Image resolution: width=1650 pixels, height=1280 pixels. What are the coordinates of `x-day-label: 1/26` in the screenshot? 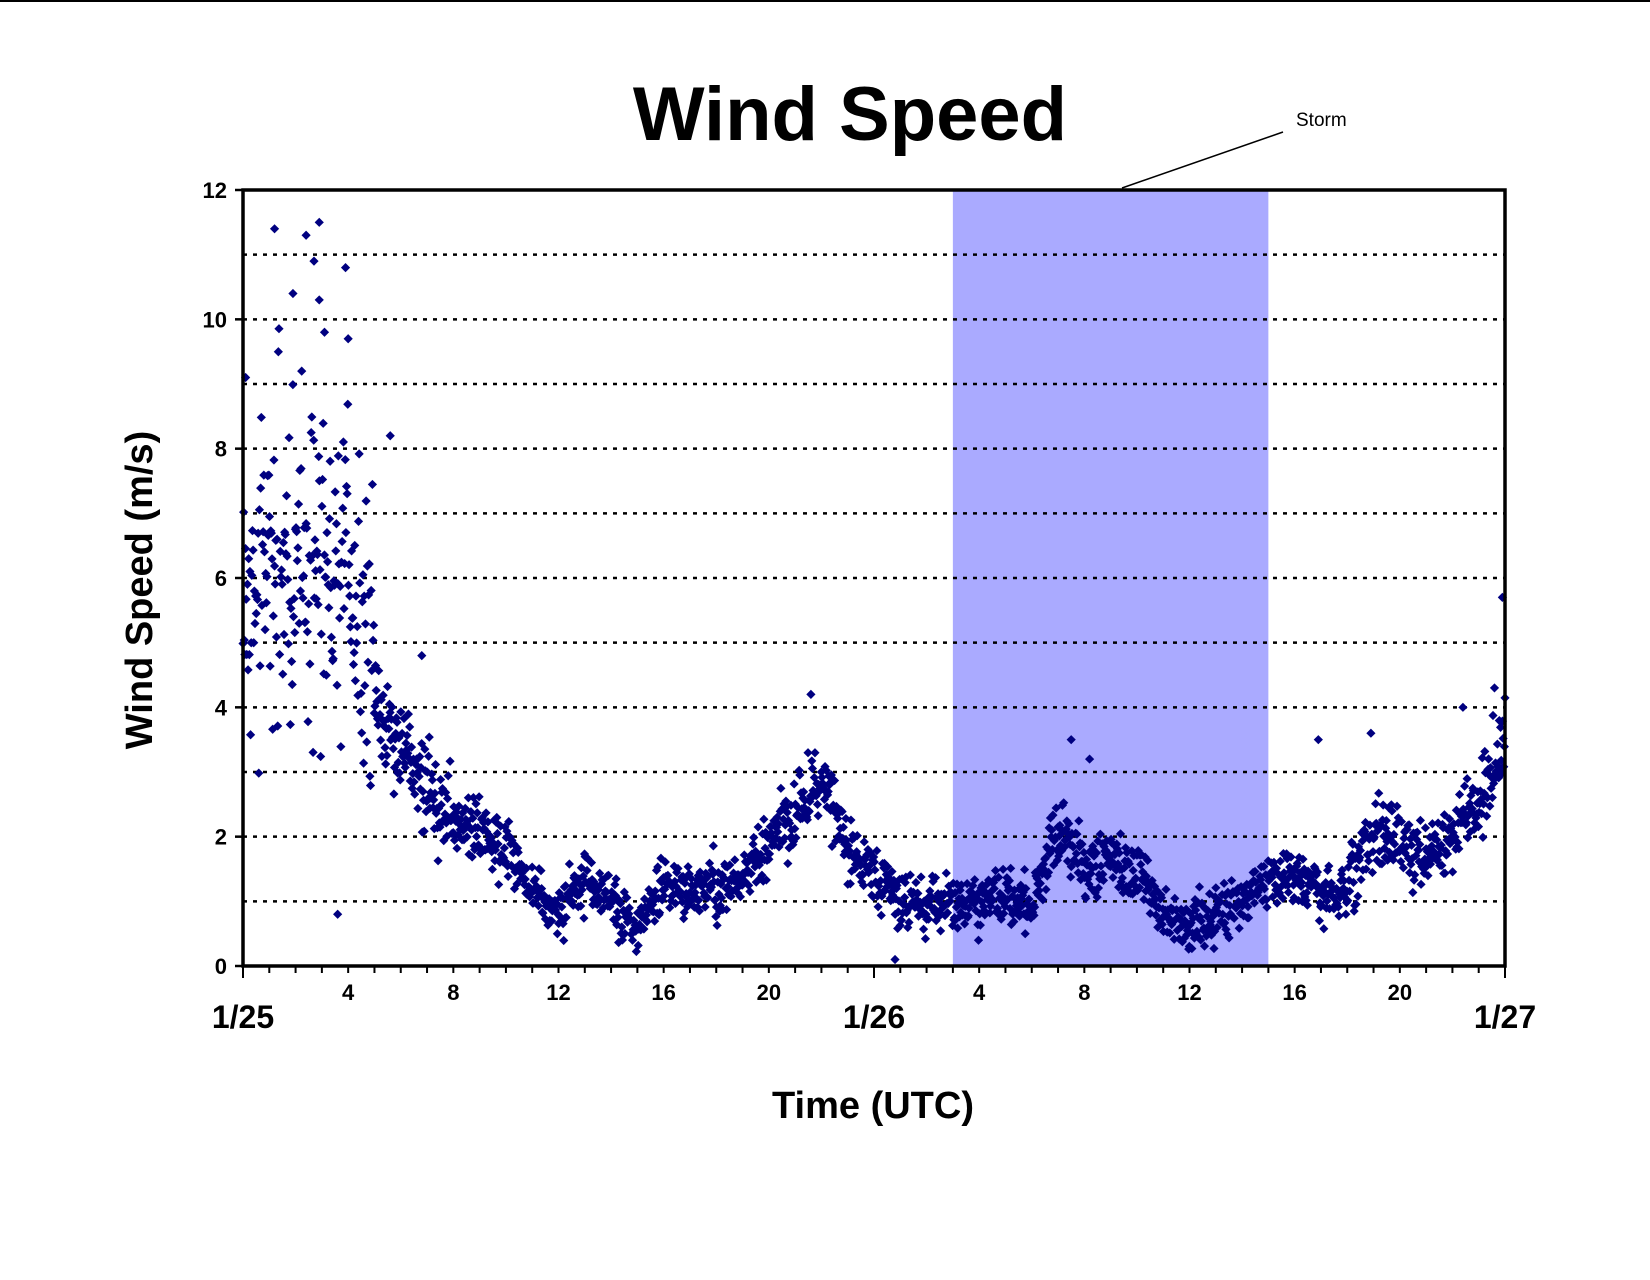 It's located at (874, 1017).